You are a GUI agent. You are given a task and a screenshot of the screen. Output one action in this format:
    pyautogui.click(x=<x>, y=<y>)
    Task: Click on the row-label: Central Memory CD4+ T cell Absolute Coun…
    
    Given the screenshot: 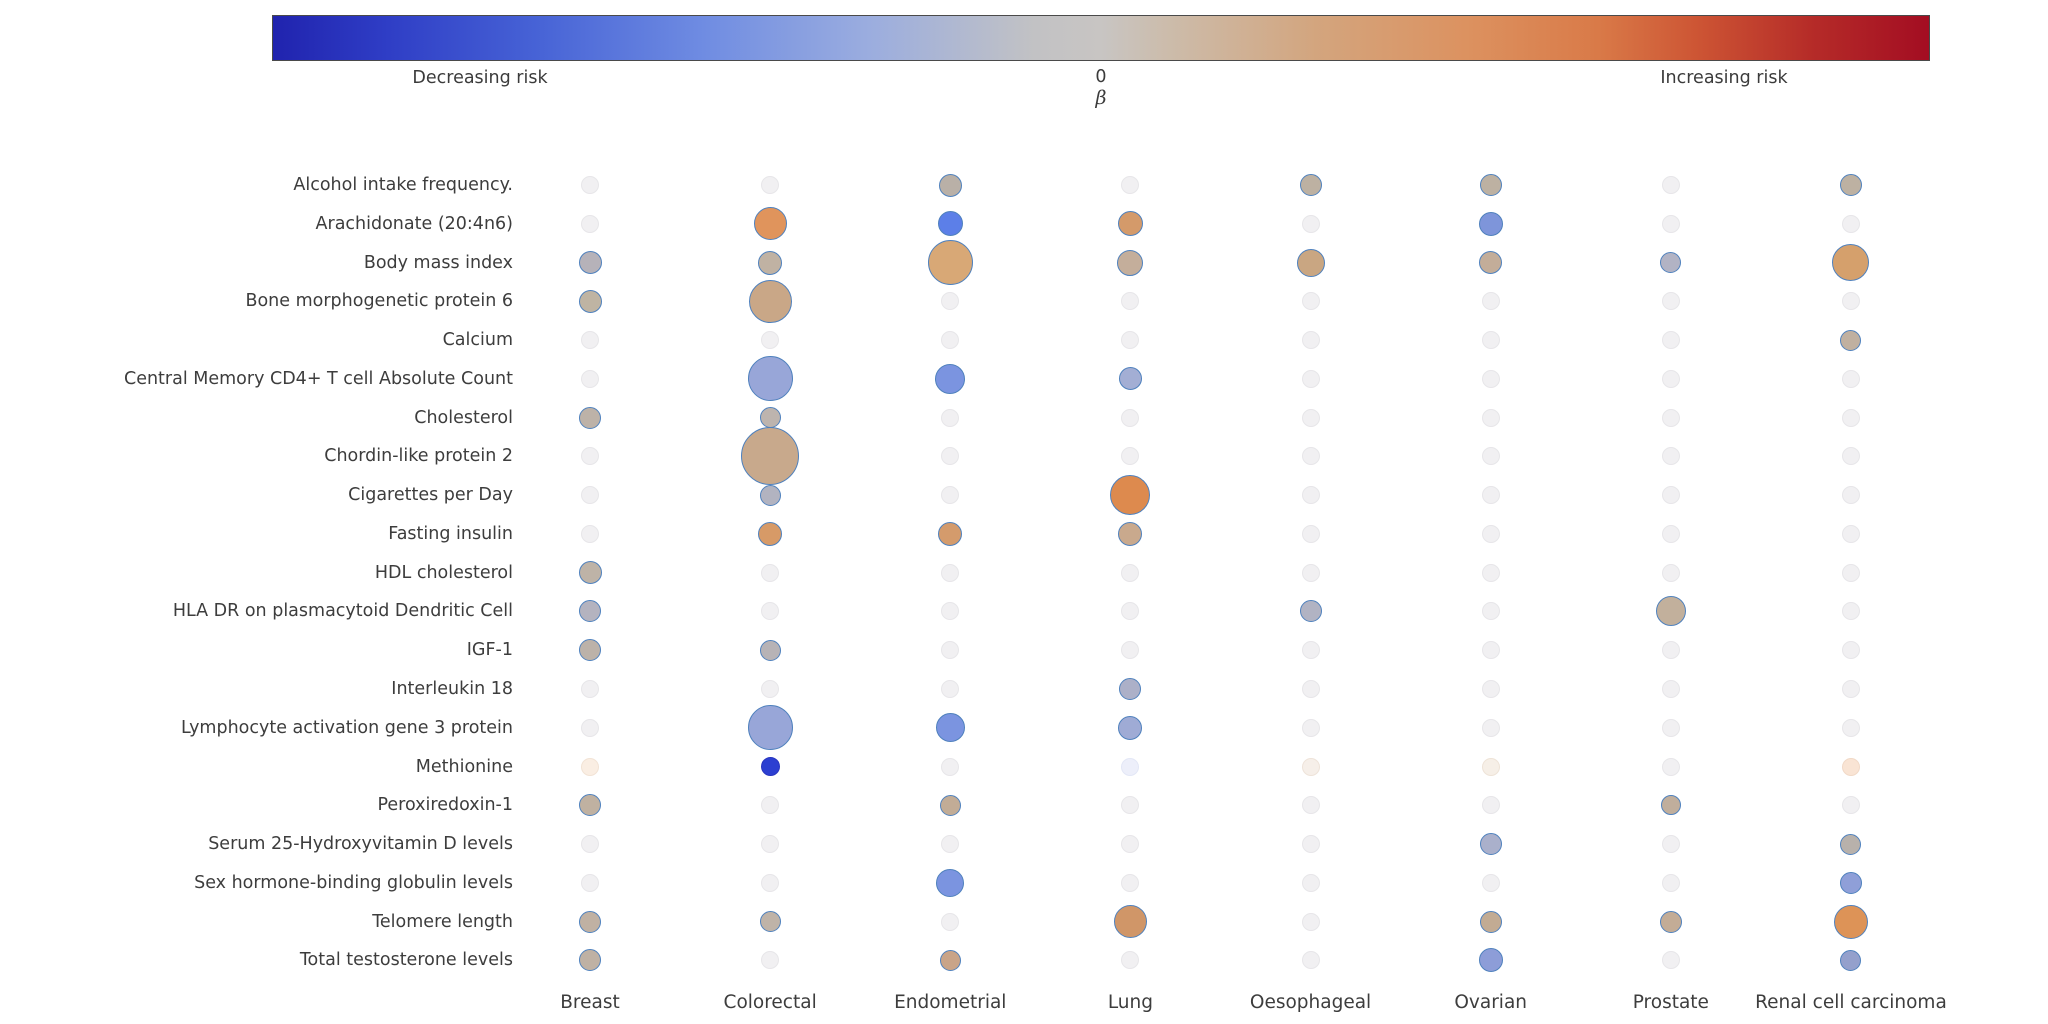 What is the action you would take?
    pyautogui.click(x=318, y=378)
    